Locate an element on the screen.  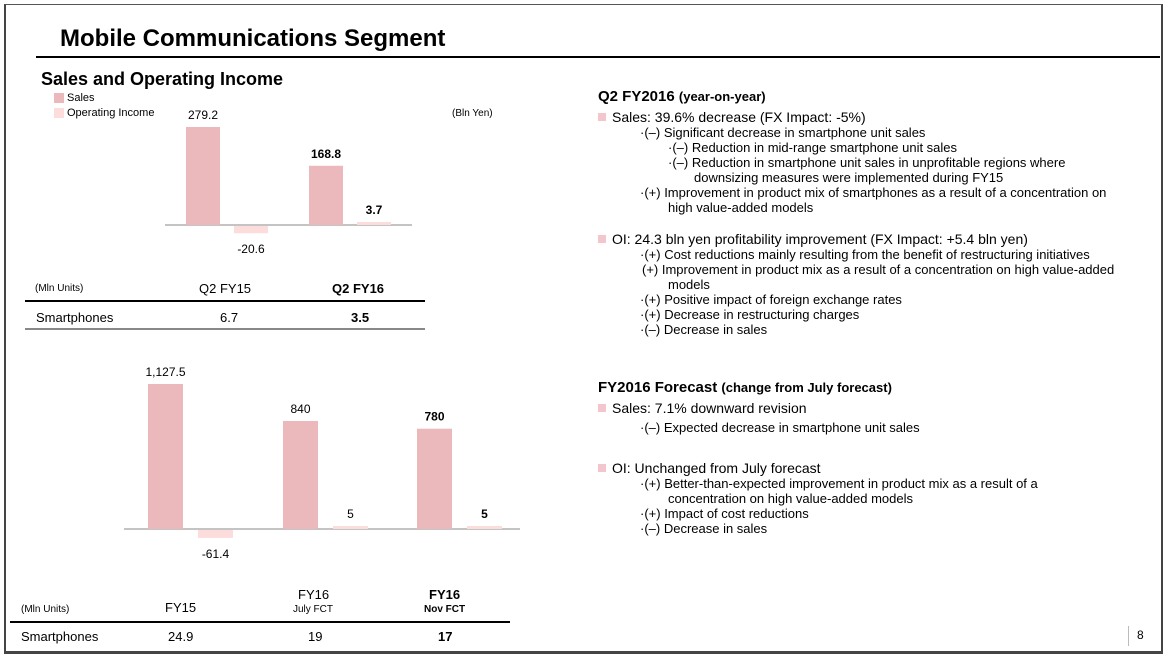
q2-oi-point: models is located at coordinates (689, 284).